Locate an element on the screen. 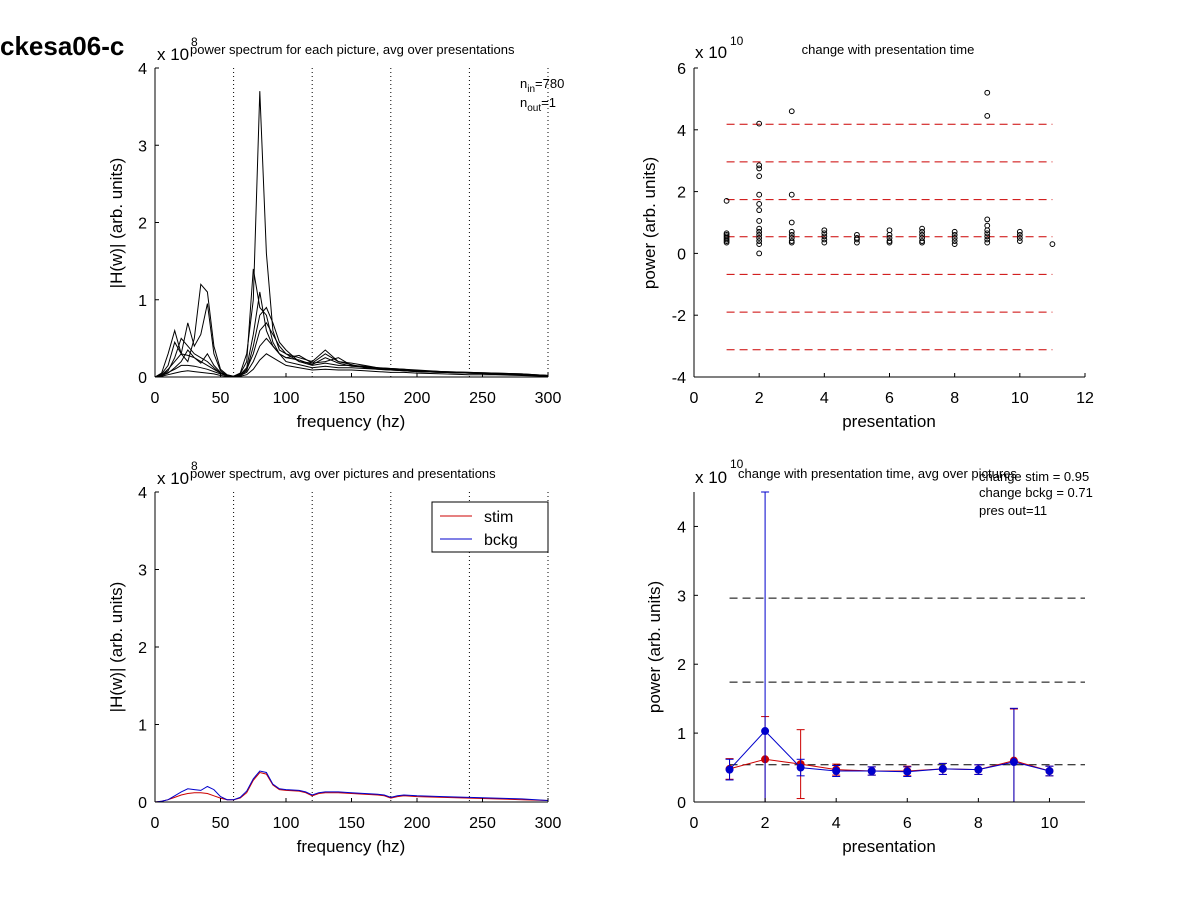 This screenshot has height=901, width=1200. y-exponent-bottom-left: 8 is located at coordinates (194, 466).